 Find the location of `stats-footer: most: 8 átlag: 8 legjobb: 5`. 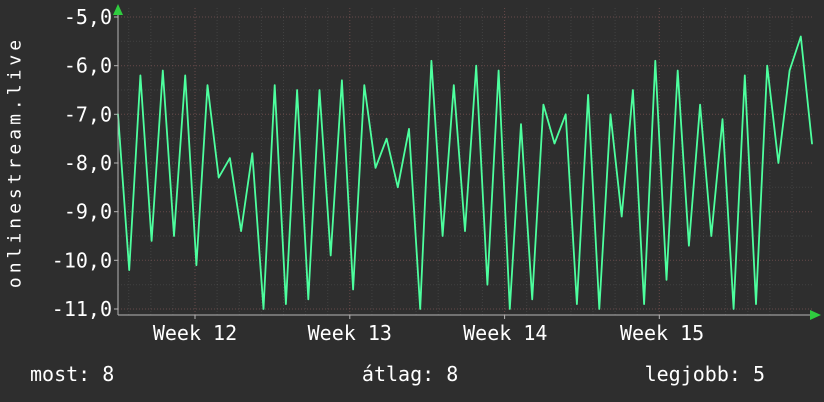

stats-footer: most: 8 átlag: 8 legjobb: 5 is located at coordinates (412, 377).